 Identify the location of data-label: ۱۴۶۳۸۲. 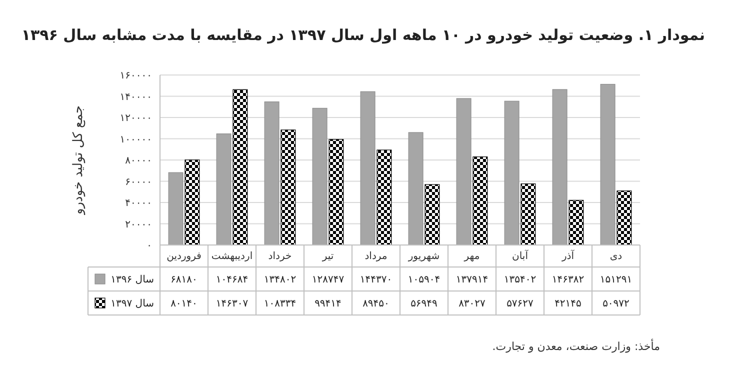
(568, 280).